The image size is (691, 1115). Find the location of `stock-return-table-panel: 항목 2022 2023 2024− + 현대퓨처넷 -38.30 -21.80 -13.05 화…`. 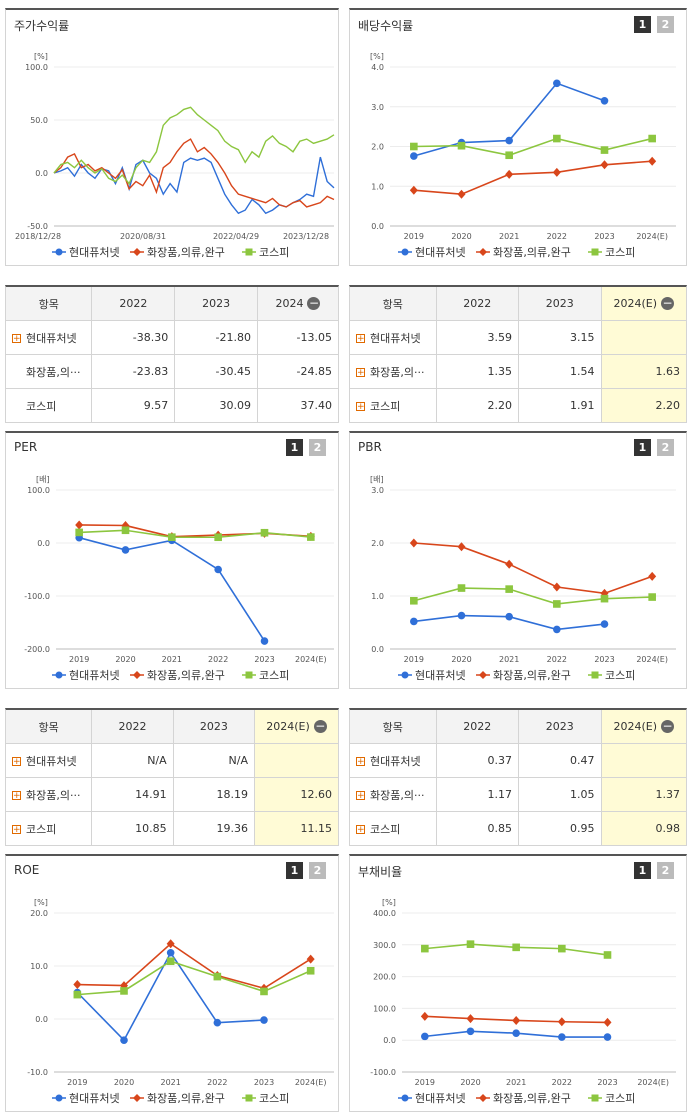

stock-return-table-panel: 항목 2022 2023 2024− + 현대퓨처넷 -38.30 -21.80 -13.05 화… is located at coordinates (172, 354).